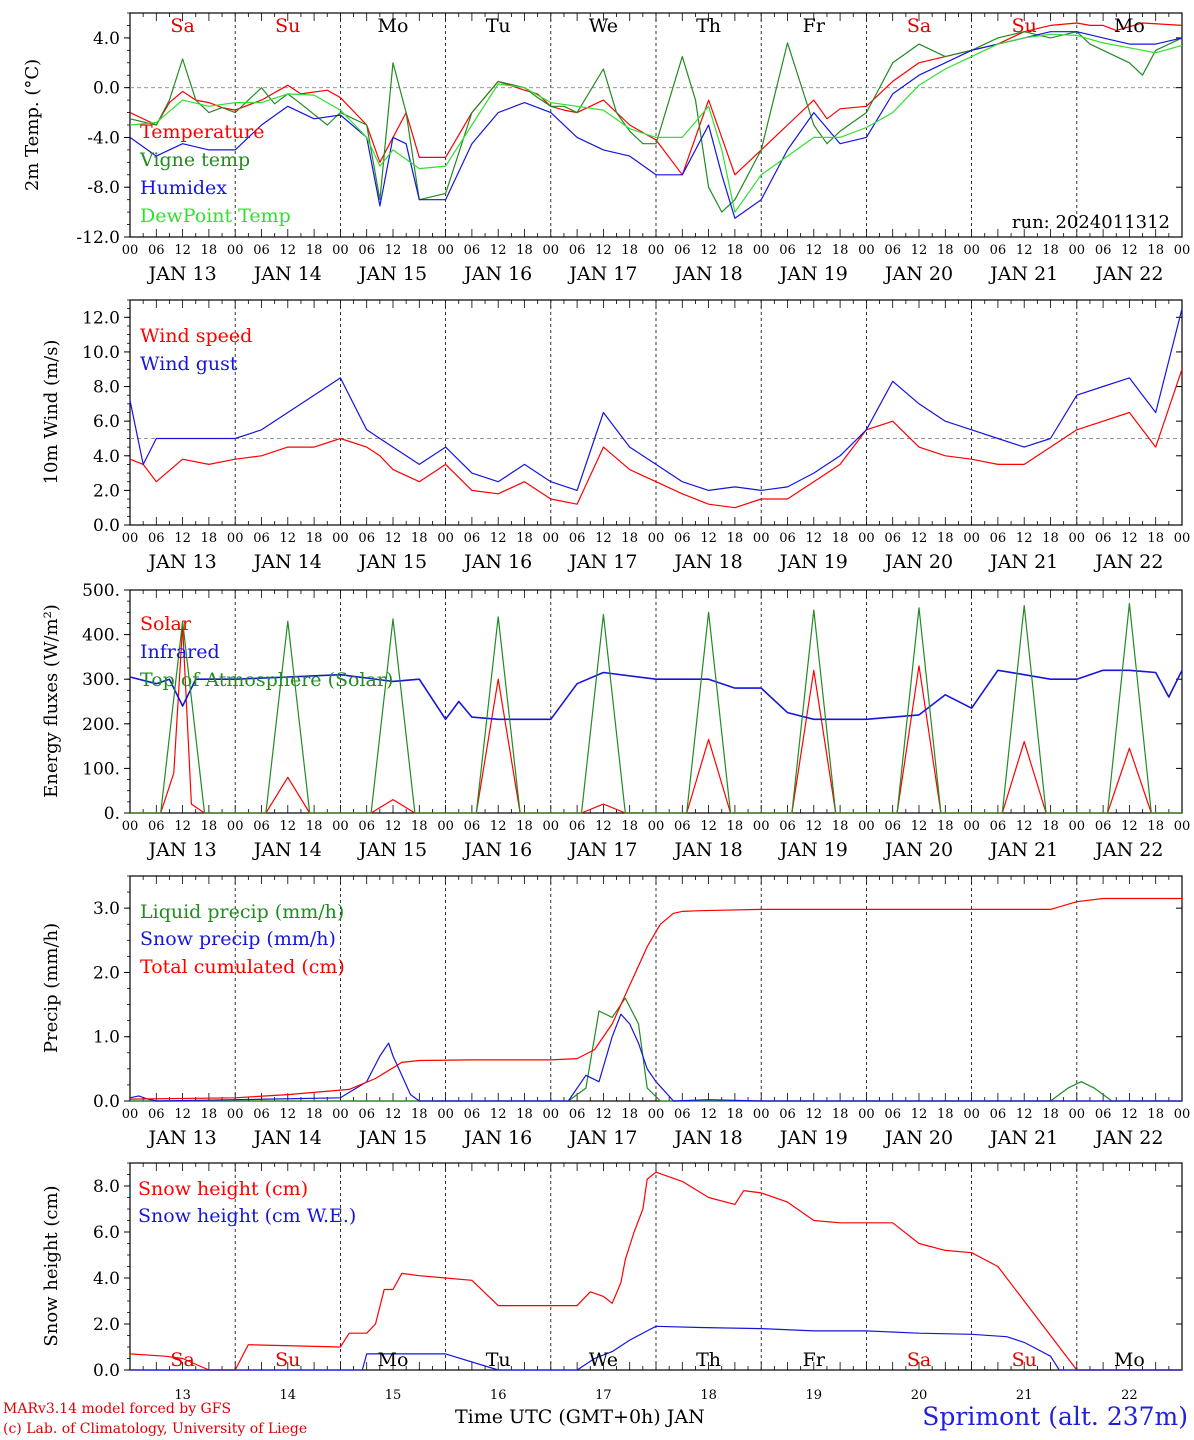 The width and height of the screenshot is (1194, 1440). What do you see at coordinates (1024, 1395) in the screenshot?
I see `day-number: 21` at bounding box center [1024, 1395].